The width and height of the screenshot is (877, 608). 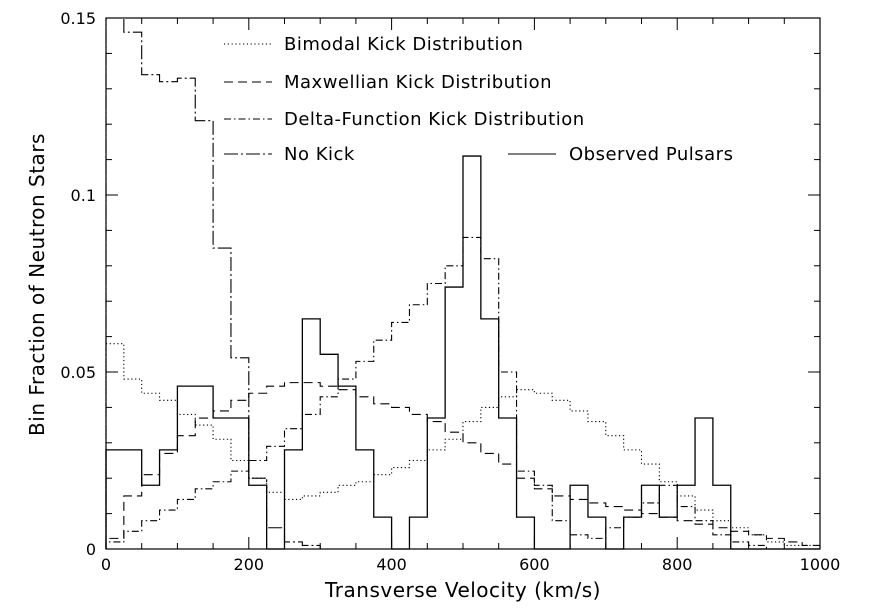 I want to click on legend-label-maxwellian-kick-distribution: Maxwellian Kick Distribution, so click(x=418, y=82).